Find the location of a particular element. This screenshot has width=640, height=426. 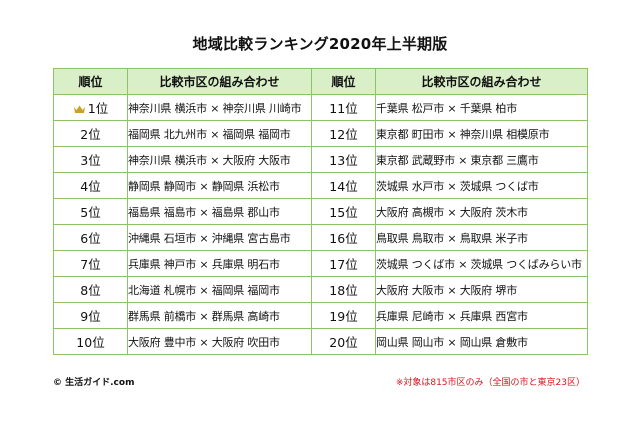

rank-cell: 11位 is located at coordinates (343, 107).